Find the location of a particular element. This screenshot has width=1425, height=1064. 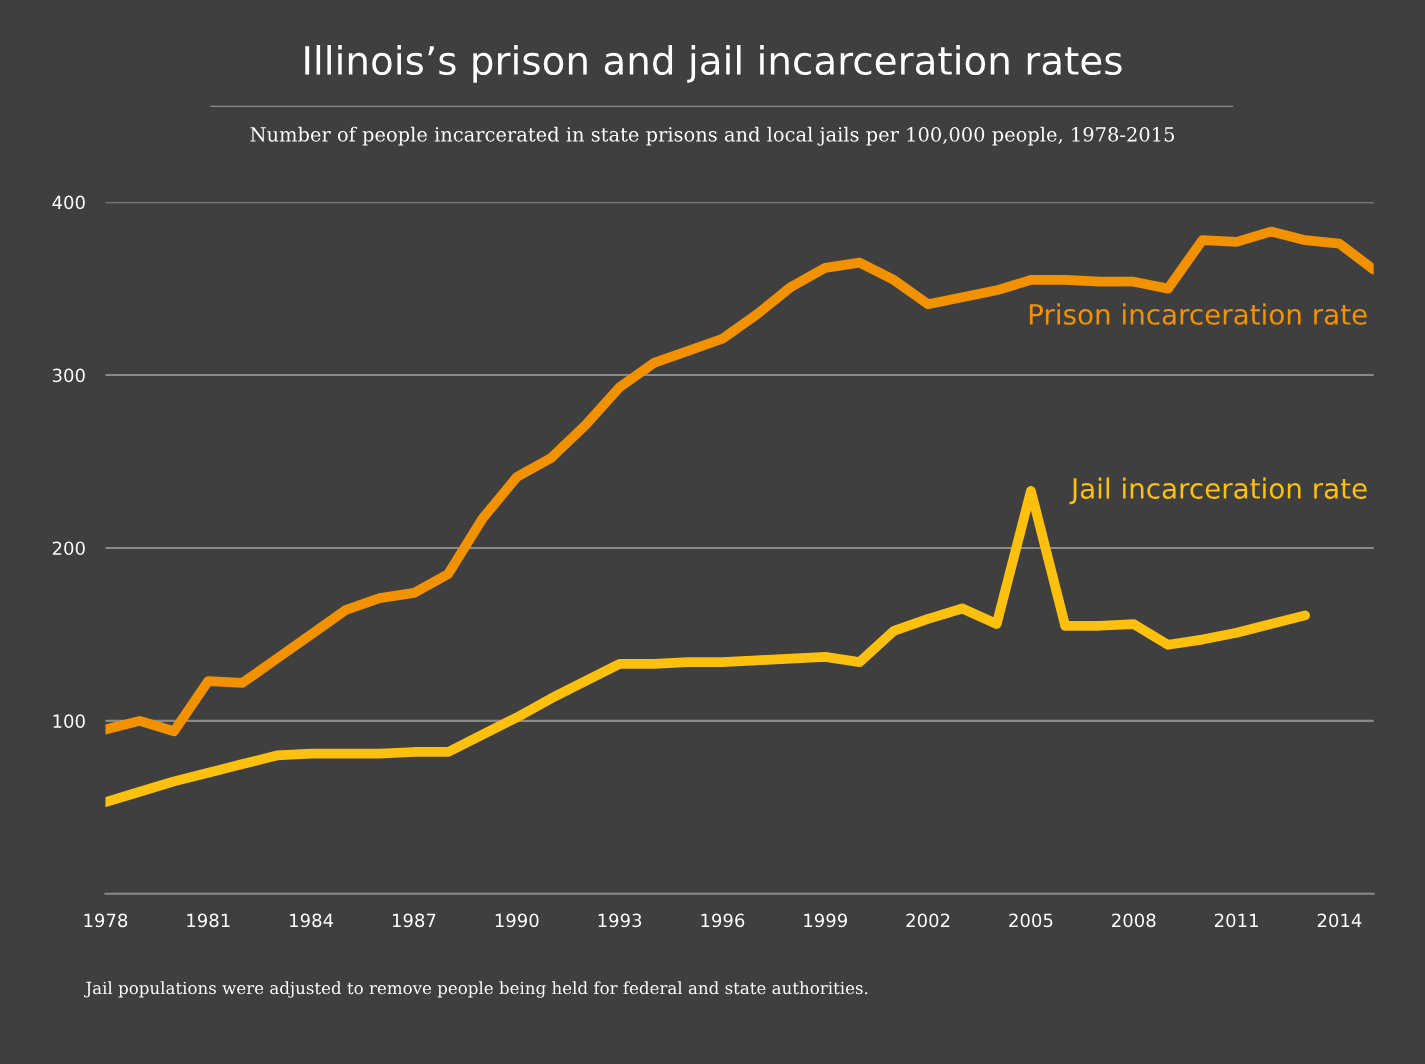

x-tick-label: 1996 is located at coordinates (723, 920).